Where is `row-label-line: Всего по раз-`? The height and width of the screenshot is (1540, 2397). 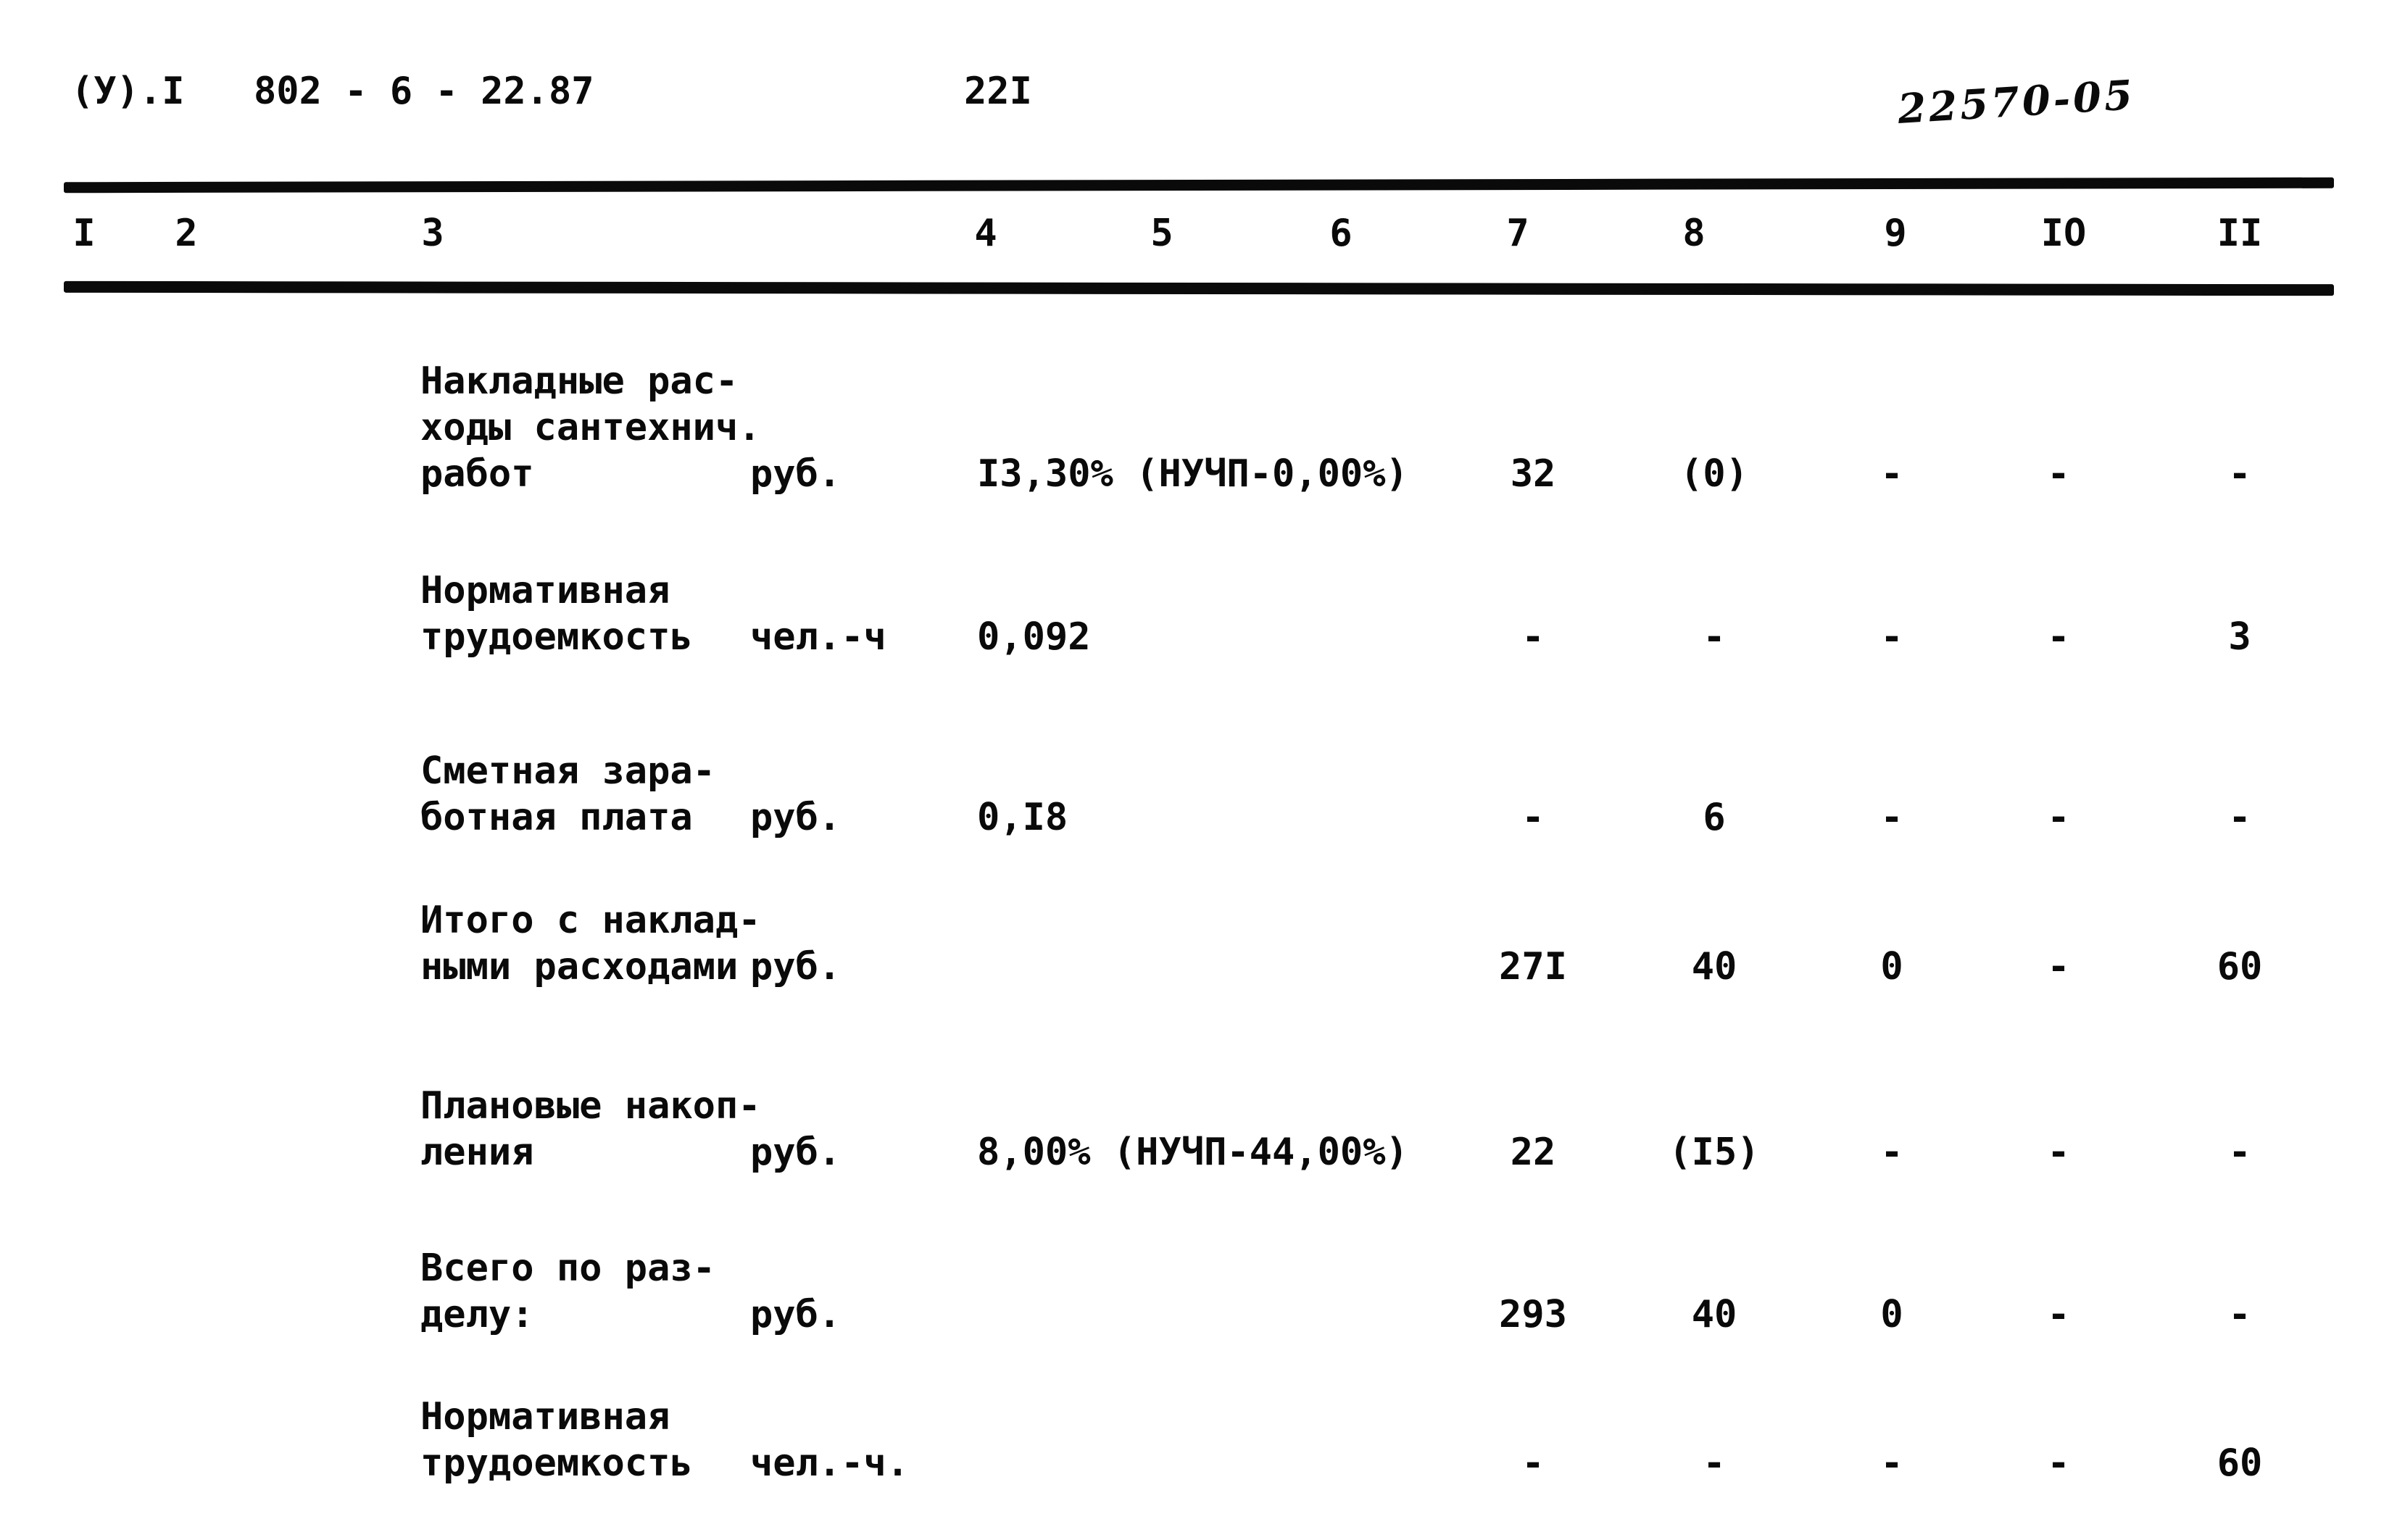 row-label-line: Всего по раз- is located at coordinates (567, 1268).